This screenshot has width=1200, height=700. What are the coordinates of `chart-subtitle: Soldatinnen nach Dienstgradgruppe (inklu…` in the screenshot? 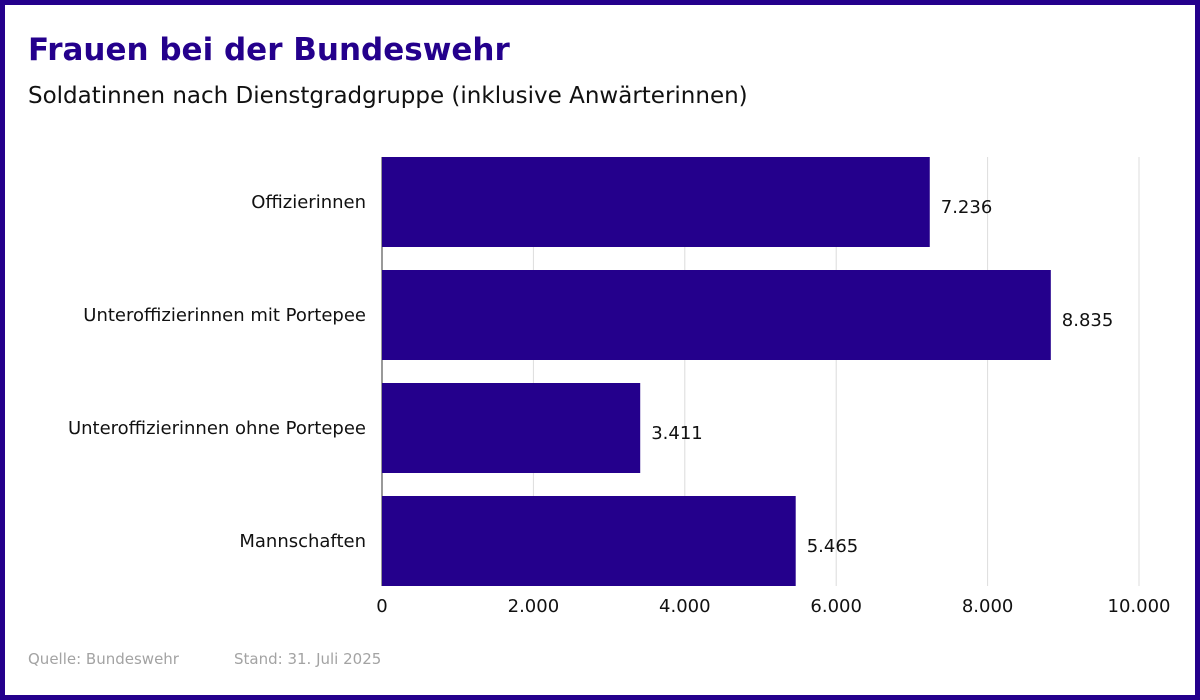 It's located at (388, 96).